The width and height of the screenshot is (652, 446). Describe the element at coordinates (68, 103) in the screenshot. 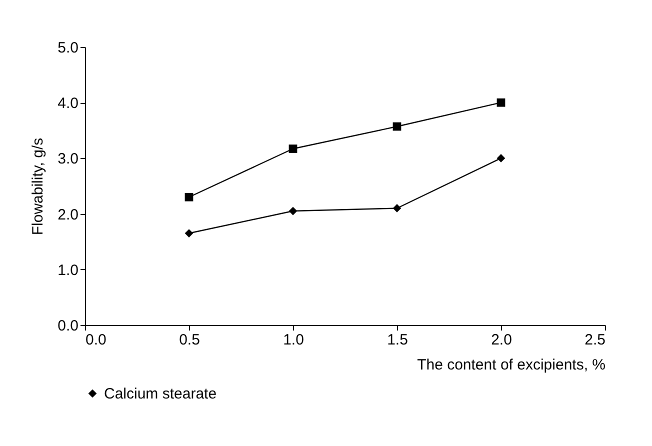

I see `y-tick-label: 4.0` at that location.